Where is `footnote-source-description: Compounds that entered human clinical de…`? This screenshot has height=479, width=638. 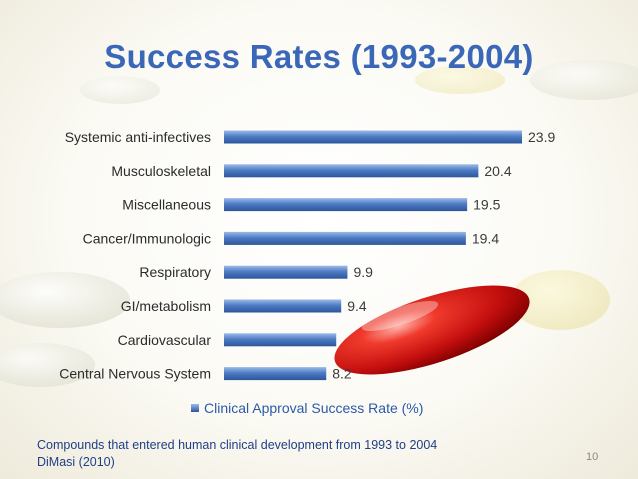
footnote-source-description: Compounds that entered human clinical de… is located at coordinates (237, 445).